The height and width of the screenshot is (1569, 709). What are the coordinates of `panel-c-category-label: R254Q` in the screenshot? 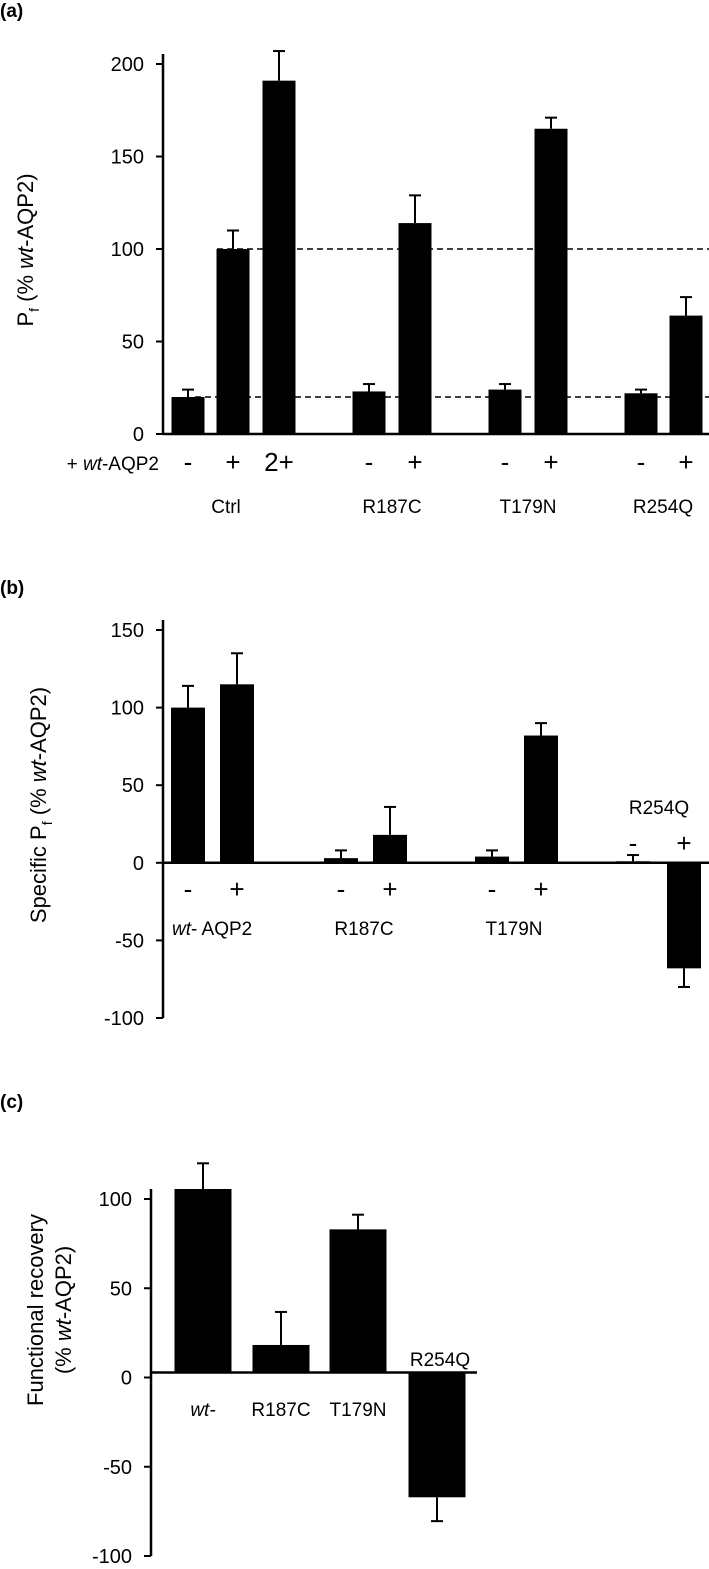 It's located at (440, 1360).